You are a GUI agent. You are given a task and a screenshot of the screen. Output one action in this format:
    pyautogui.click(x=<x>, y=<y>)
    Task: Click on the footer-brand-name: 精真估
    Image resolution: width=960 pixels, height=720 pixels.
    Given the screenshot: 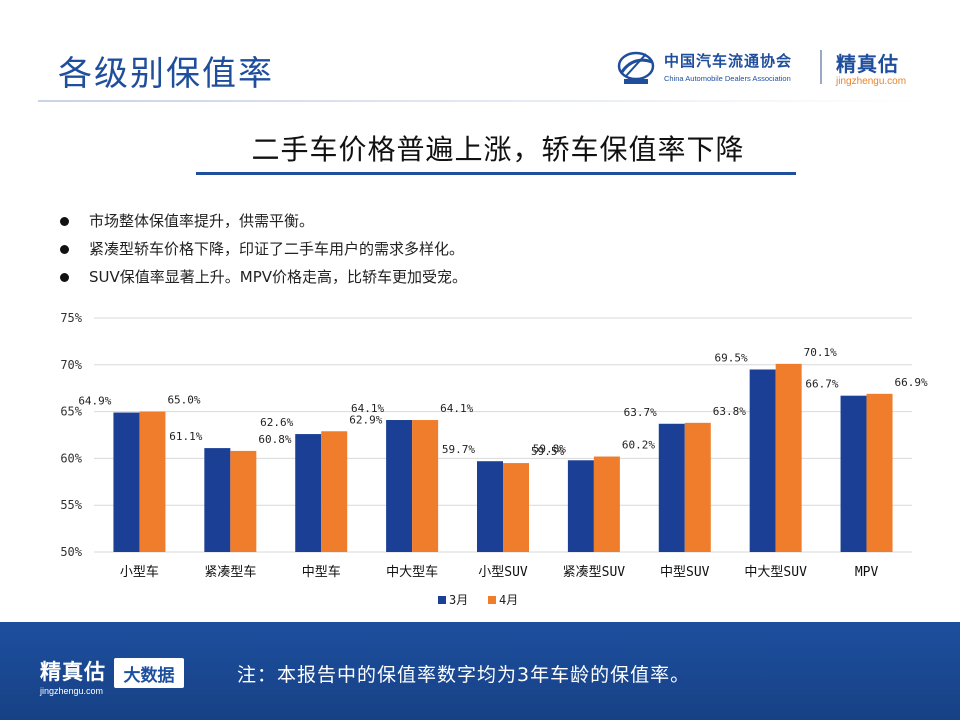 What is the action you would take?
    pyautogui.click(x=73, y=672)
    